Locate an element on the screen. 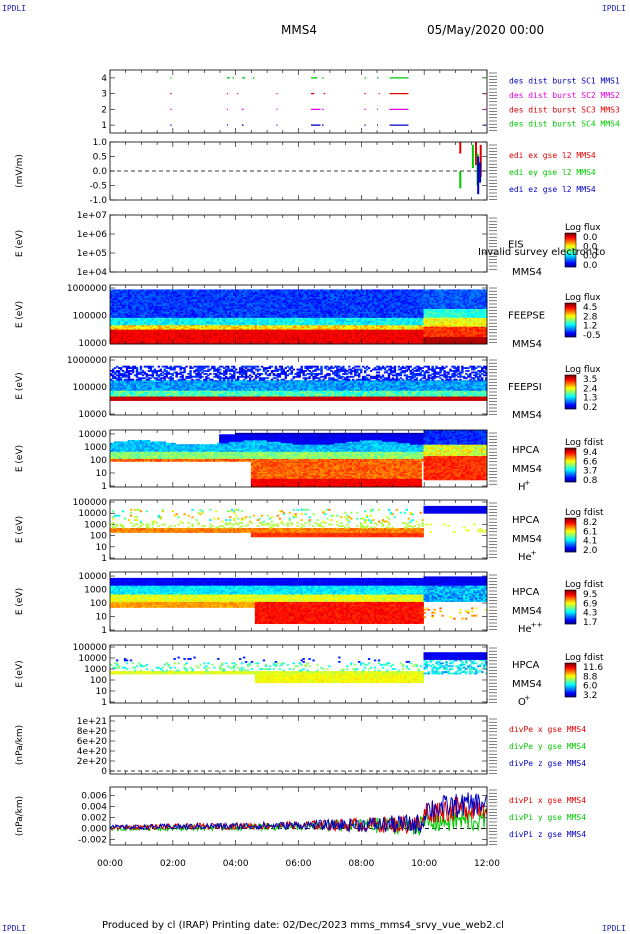  colorbar-swatch-eis is located at coordinates (570, 264).